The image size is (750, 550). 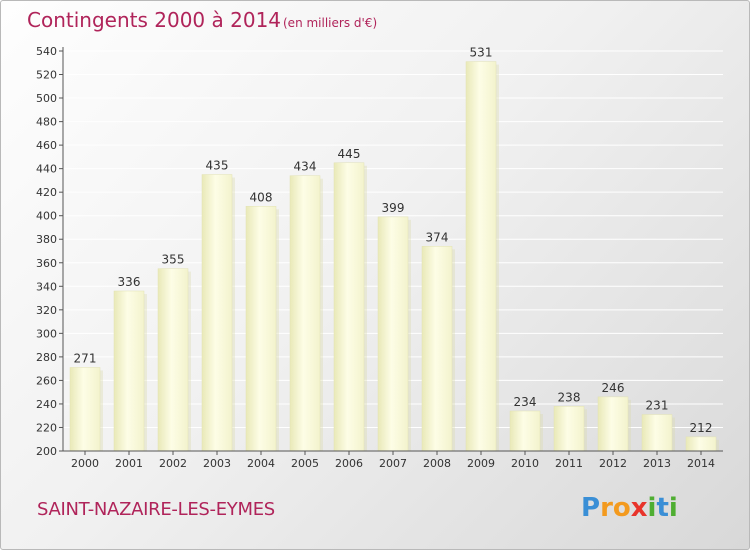 I want to click on bar-value-label: 445, so click(x=349, y=154).